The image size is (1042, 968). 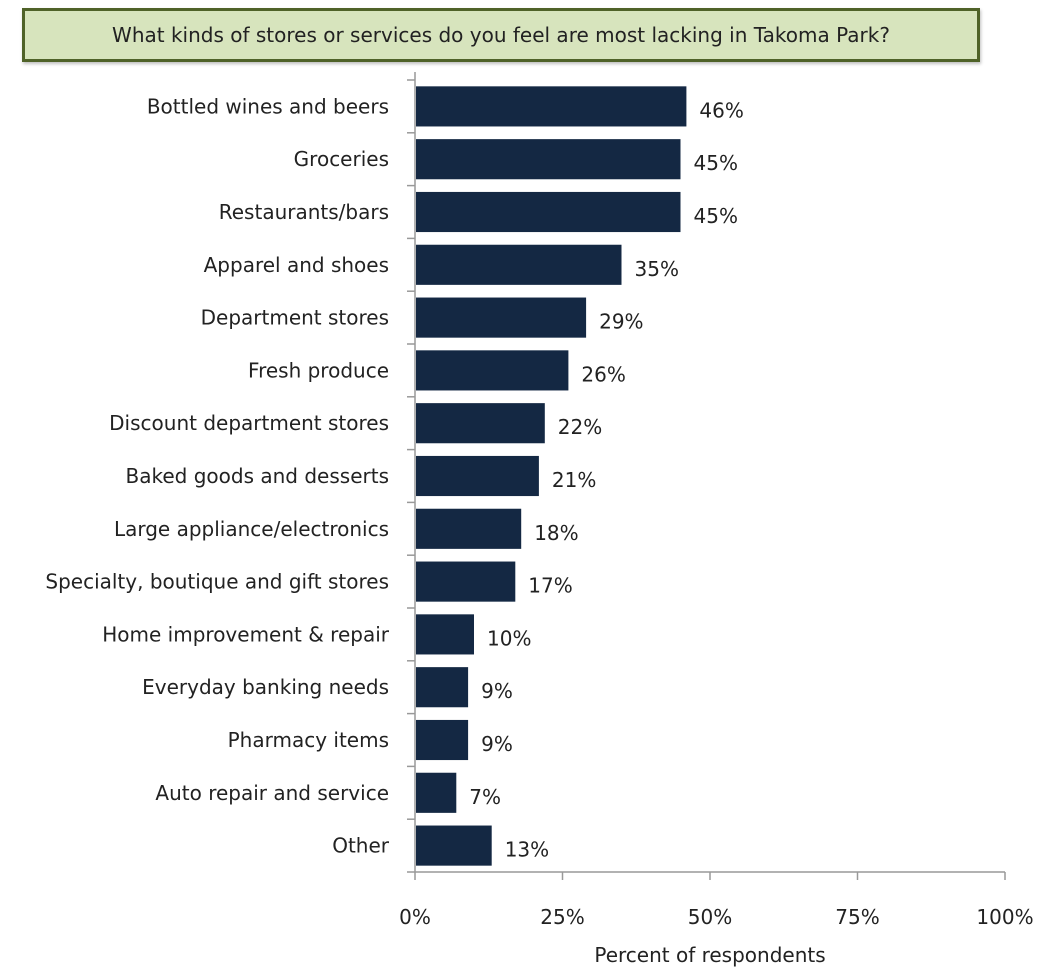 What do you see at coordinates (265, 687) in the screenshot?
I see `category-label-11: Everyday banking needs` at bounding box center [265, 687].